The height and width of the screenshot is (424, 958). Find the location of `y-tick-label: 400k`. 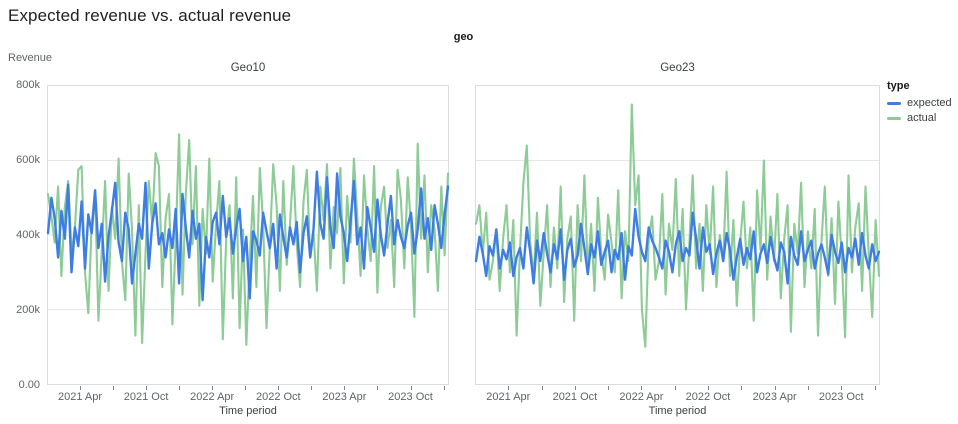

y-tick-label: 400k is located at coordinates (28, 235).